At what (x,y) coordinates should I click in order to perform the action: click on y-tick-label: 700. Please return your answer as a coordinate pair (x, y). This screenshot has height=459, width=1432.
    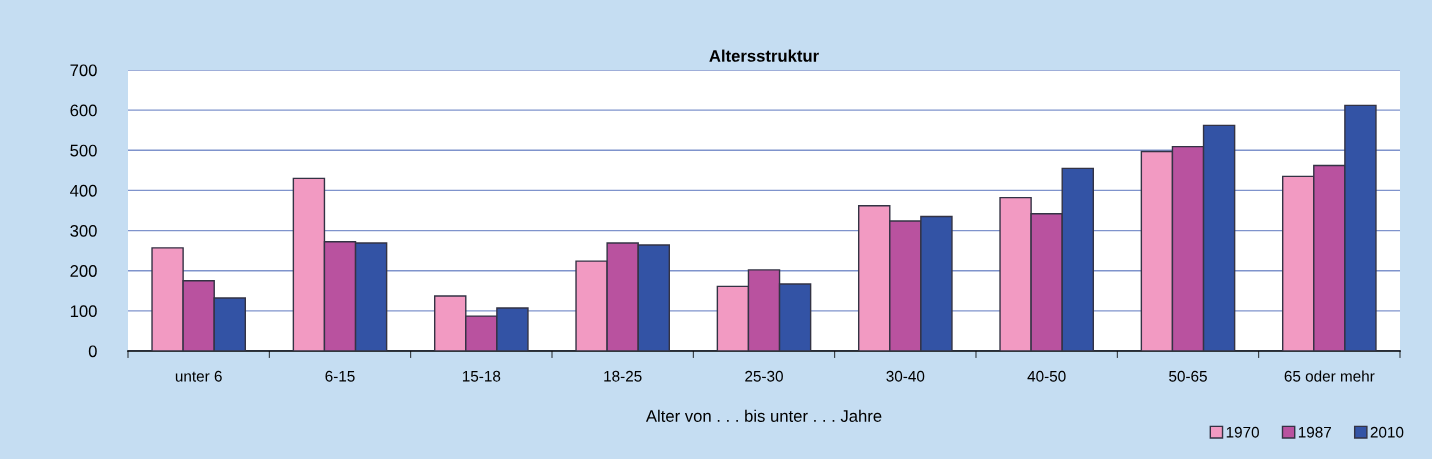
    Looking at the image, I should click on (83, 70).